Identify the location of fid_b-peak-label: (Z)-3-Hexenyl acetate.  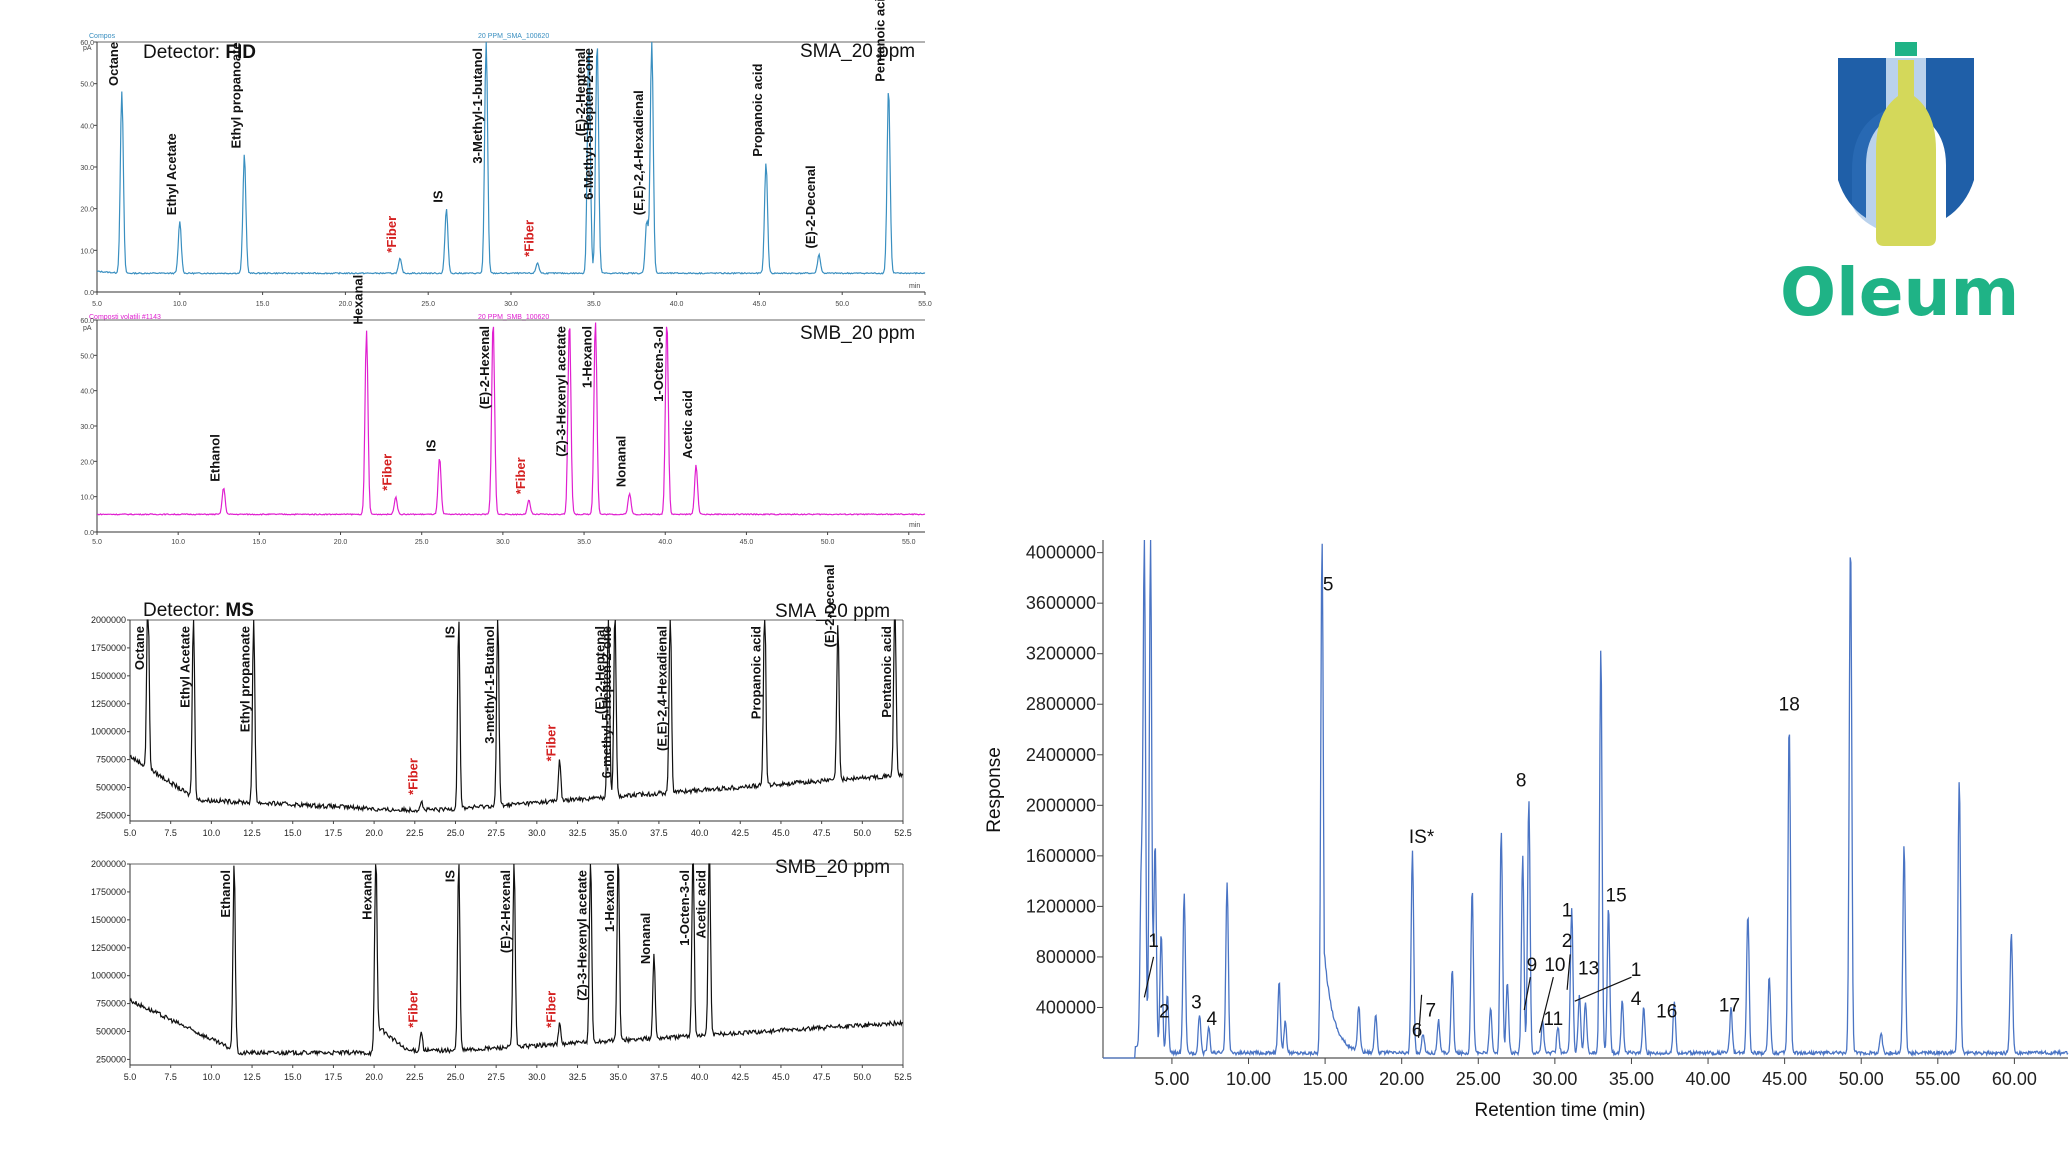
(560, 391).